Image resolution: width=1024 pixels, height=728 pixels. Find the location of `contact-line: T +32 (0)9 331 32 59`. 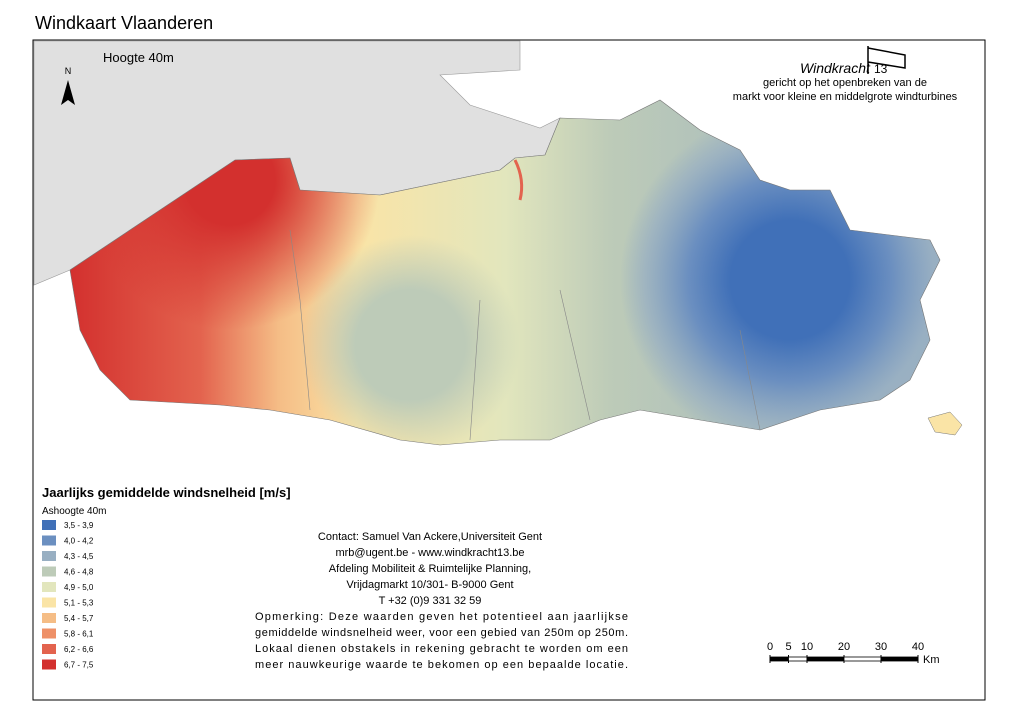

contact-line: T +32 (0)9 331 32 59 is located at coordinates (430, 601).